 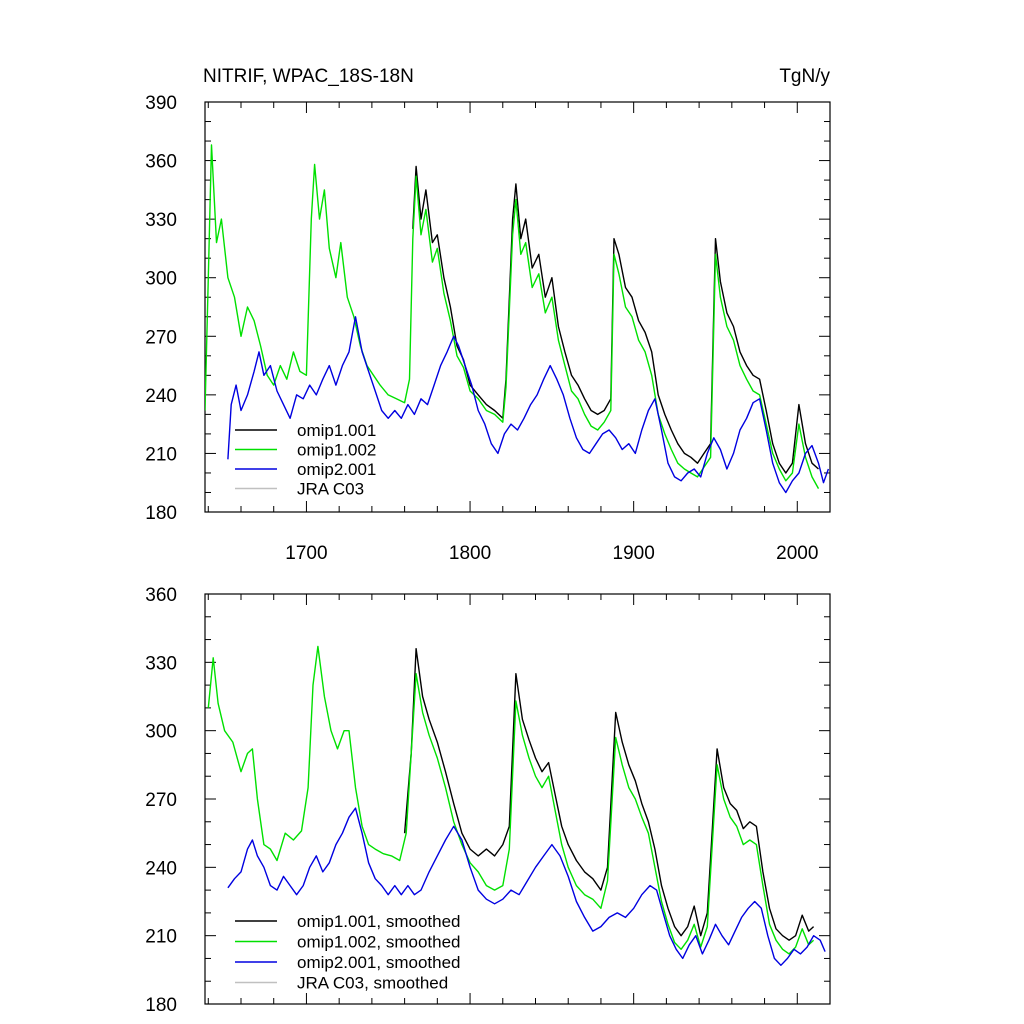 I want to click on bottom-y-tick-label: 300, so click(x=161, y=732).